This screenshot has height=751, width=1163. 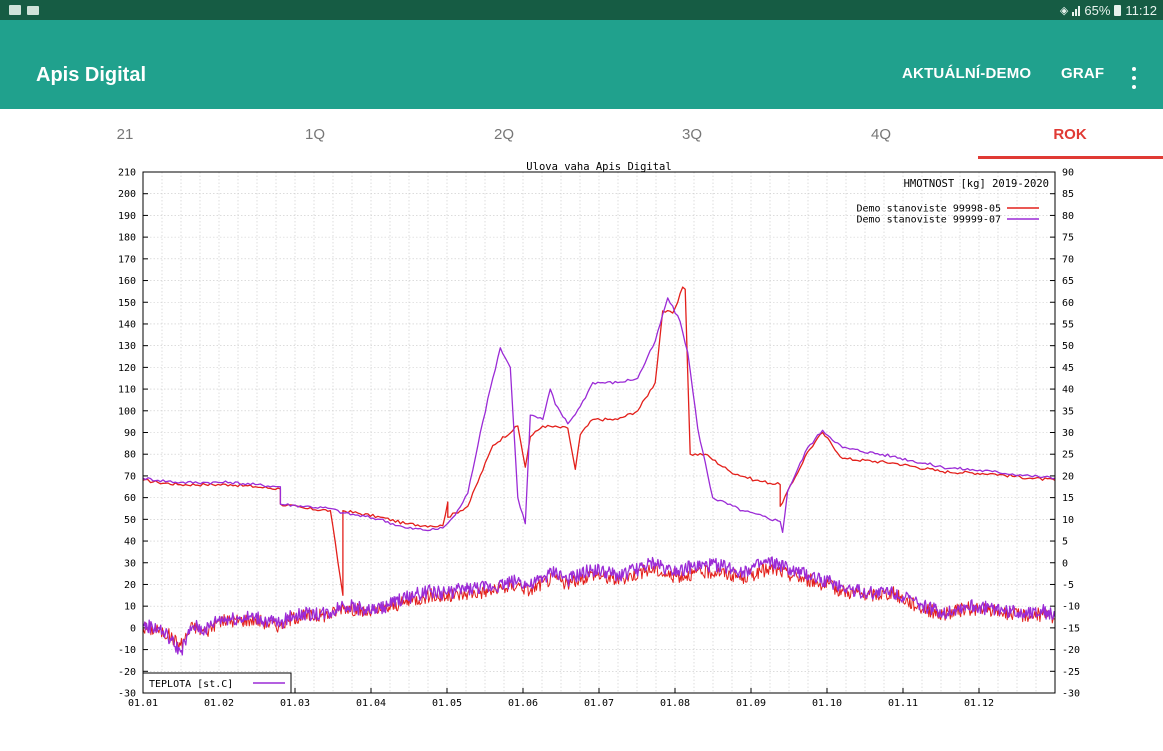 I want to click on tab-1q: 1Q, so click(x=314, y=134).